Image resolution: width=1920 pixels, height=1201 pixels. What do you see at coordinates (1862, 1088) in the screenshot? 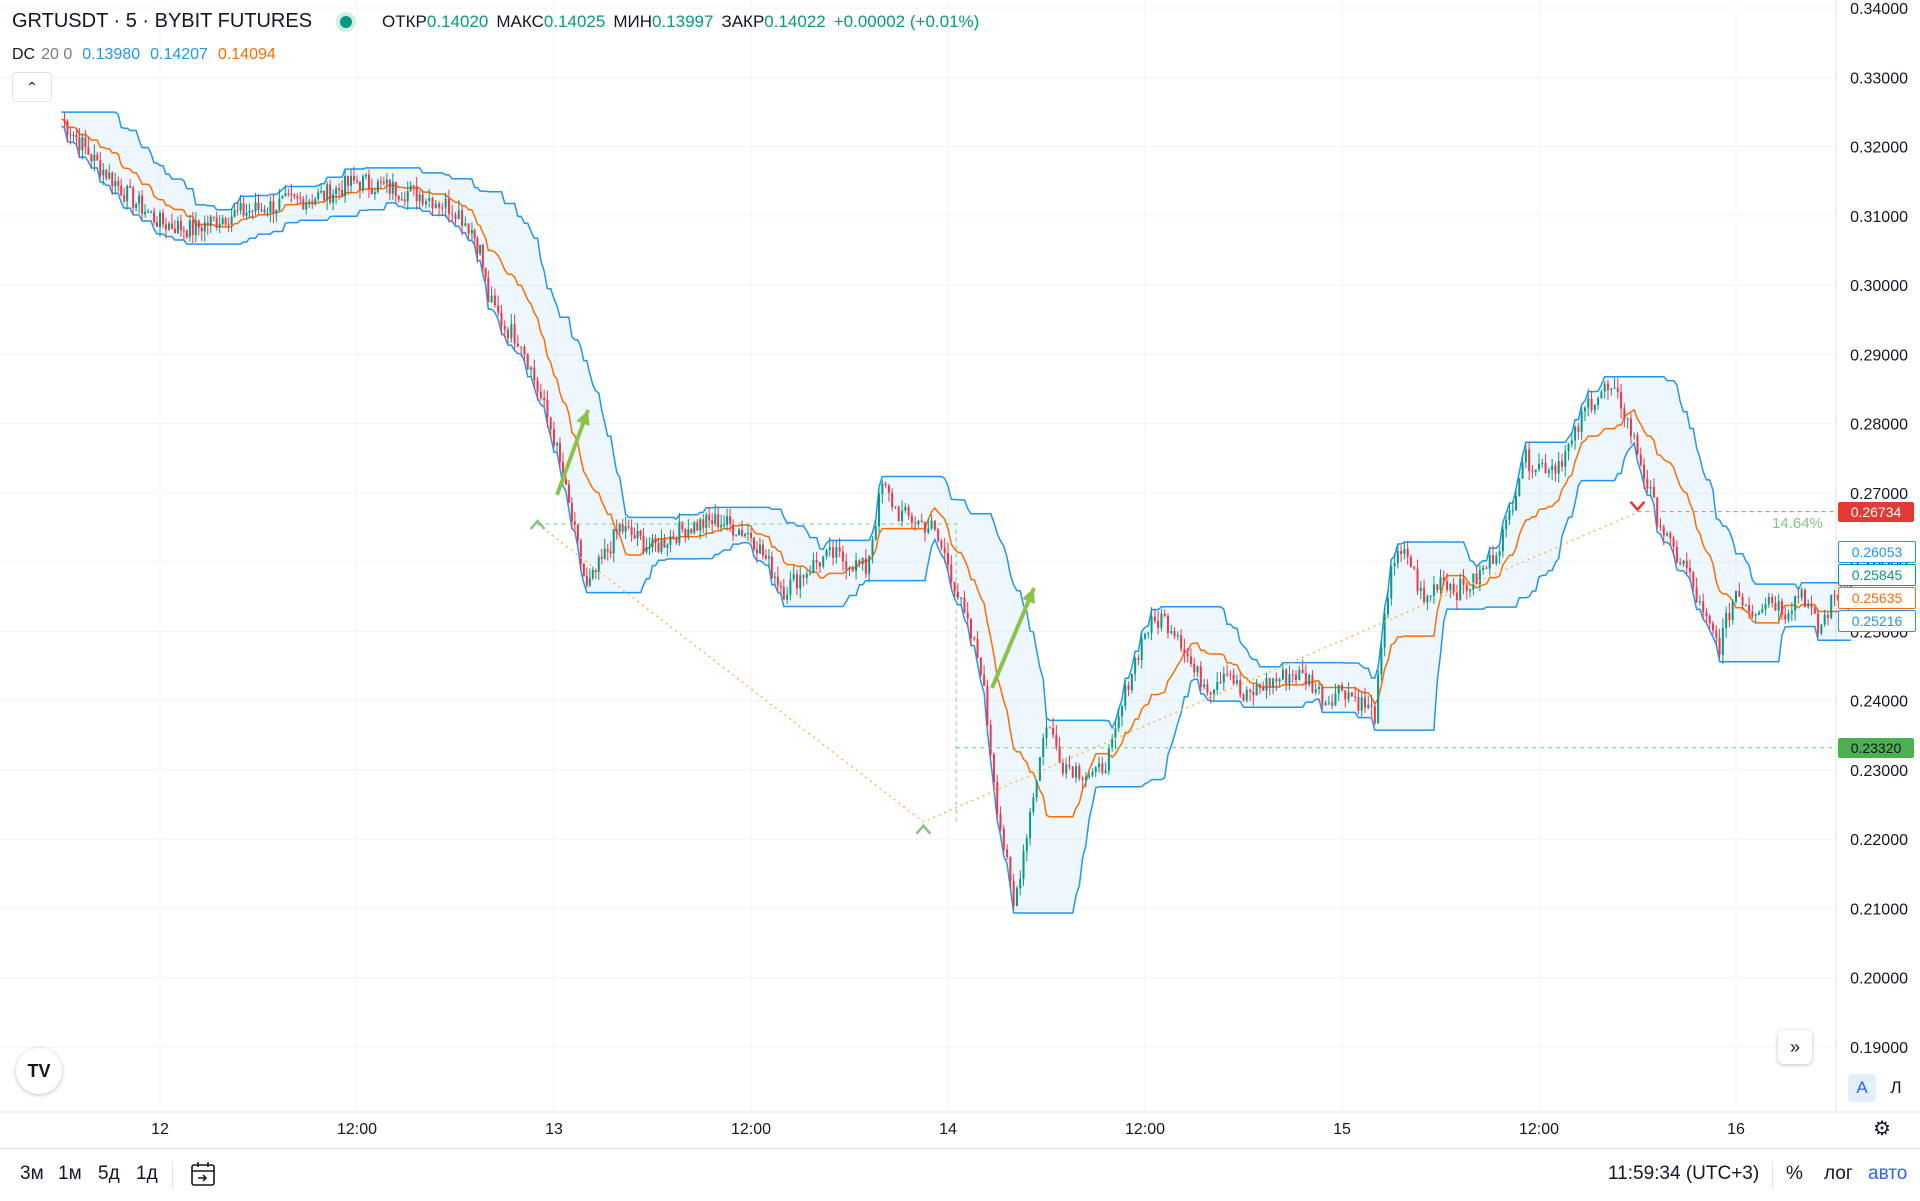
I see `auto-scale-button: A` at bounding box center [1862, 1088].